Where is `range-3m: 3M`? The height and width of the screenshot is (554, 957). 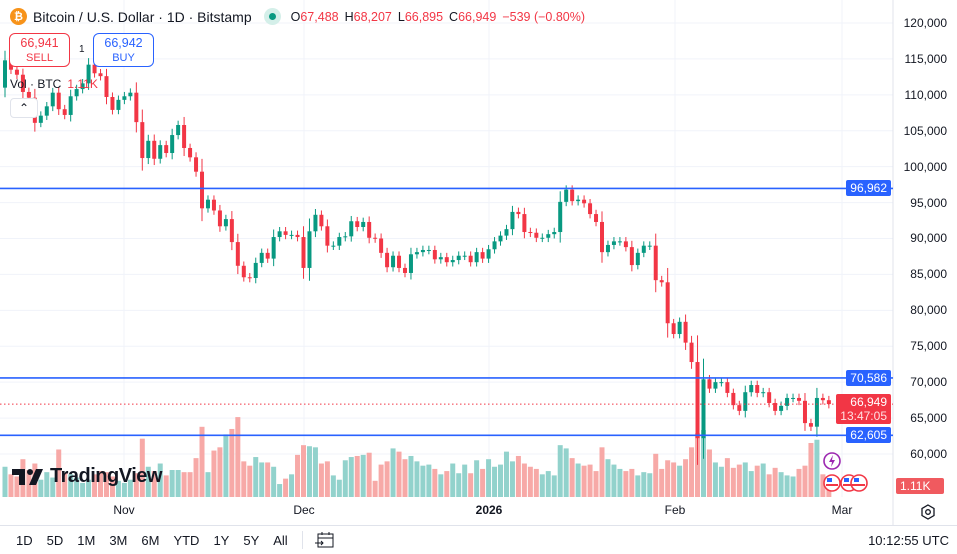 range-3m: 3M is located at coordinates (118, 540).